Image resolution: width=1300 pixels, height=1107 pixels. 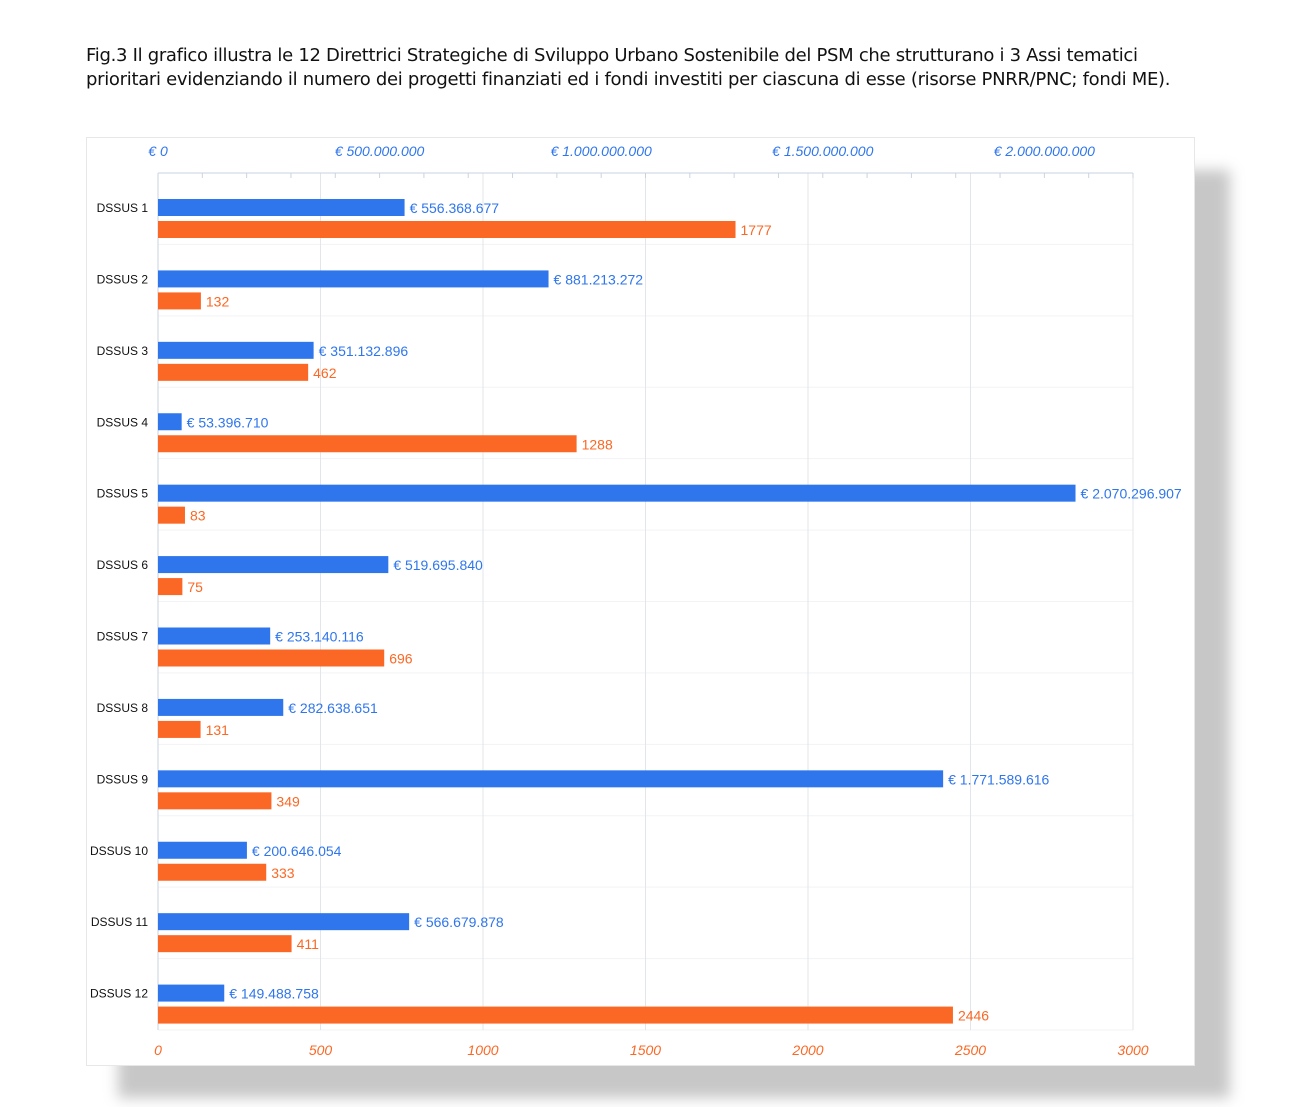 What do you see at coordinates (455, 208) in the screenshot?
I see `funds-data-label: € 556.368.677` at bounding box center [455, 208].